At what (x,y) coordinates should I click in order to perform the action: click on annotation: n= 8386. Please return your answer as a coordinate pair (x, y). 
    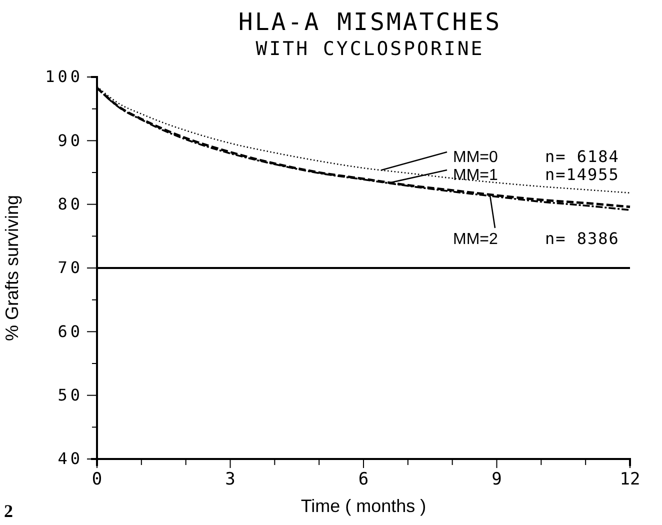
    Looking at the image, I should click on (582, 238).